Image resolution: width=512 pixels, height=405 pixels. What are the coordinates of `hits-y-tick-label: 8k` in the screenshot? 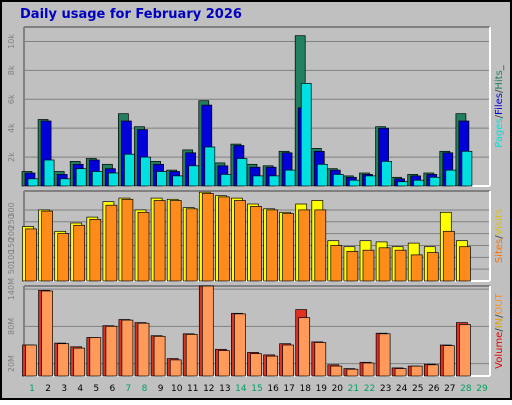 It's located at (11, 70).